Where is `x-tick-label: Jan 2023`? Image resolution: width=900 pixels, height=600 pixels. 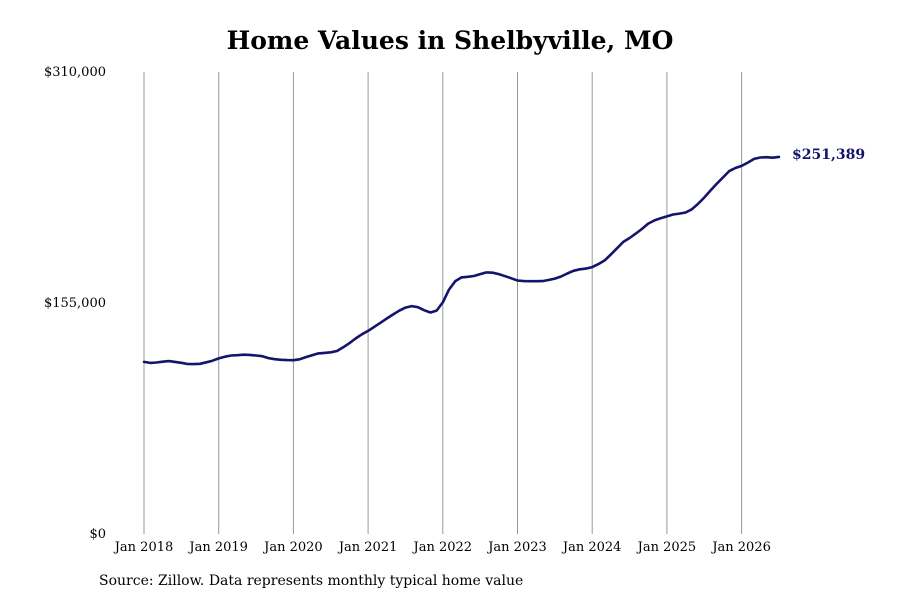 x-tick-label: Jan 2023 is located at coordinates (516, 547).